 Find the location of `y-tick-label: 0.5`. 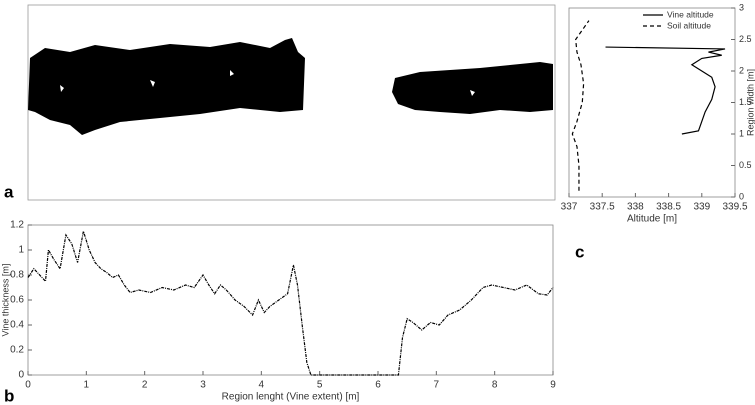

y-tick-label: 0.5 is located at coordinates (745, 165).